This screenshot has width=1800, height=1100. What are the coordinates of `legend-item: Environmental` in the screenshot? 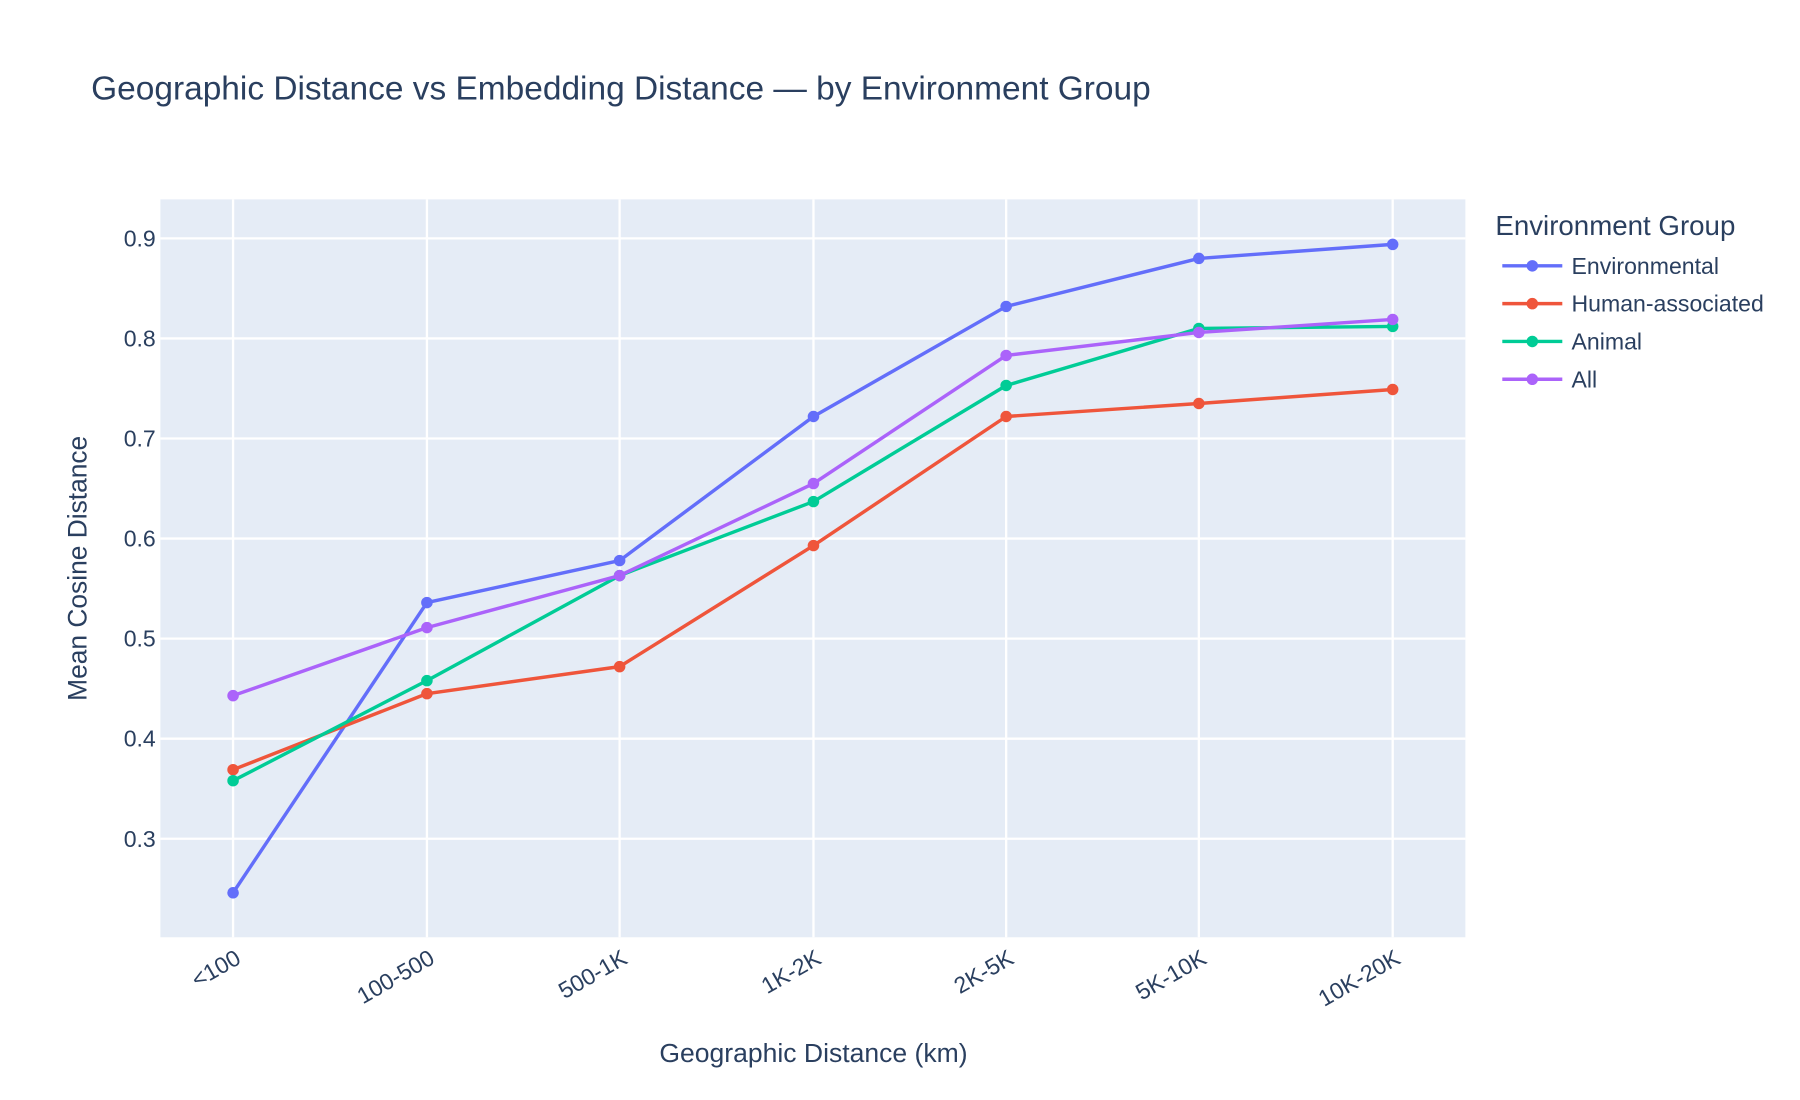 It's located at (1610, 266).